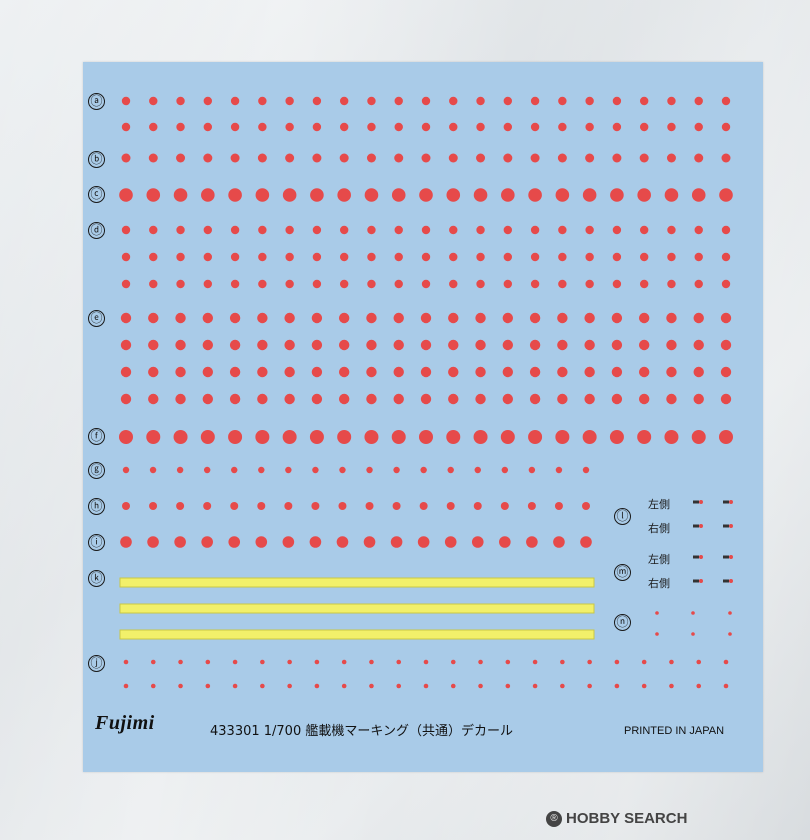  I want to click on side-label-l-right: 右側, so click(659, 528).